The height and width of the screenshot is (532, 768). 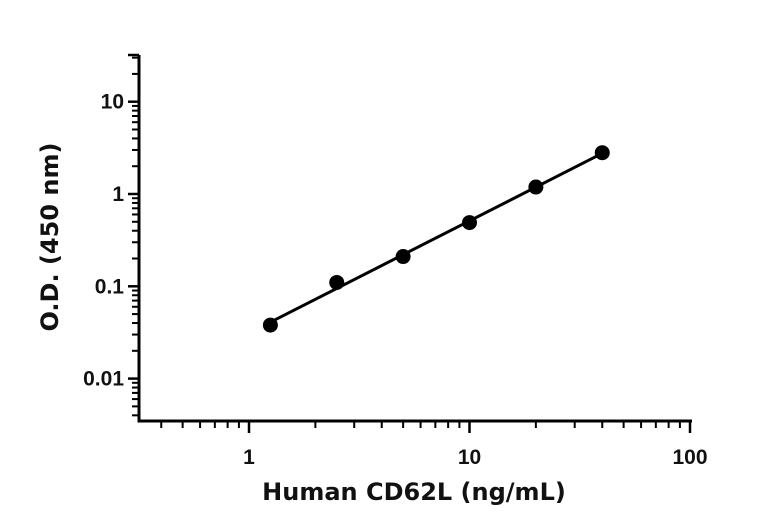 What do you see at coordinates (249, 457) in the screenshot?
I see `x-tick-label: 1` at bounding box center [249, 457].